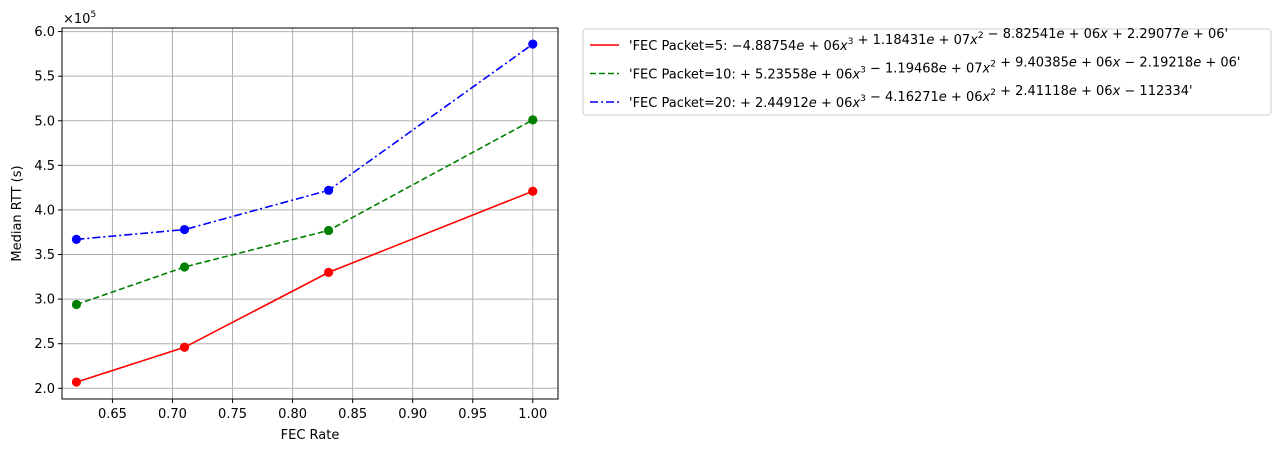 Image resolution: width=1272 pixels, height=456 pixels. I want to click on legend-label-part: − 112334', so click(1156, 91).